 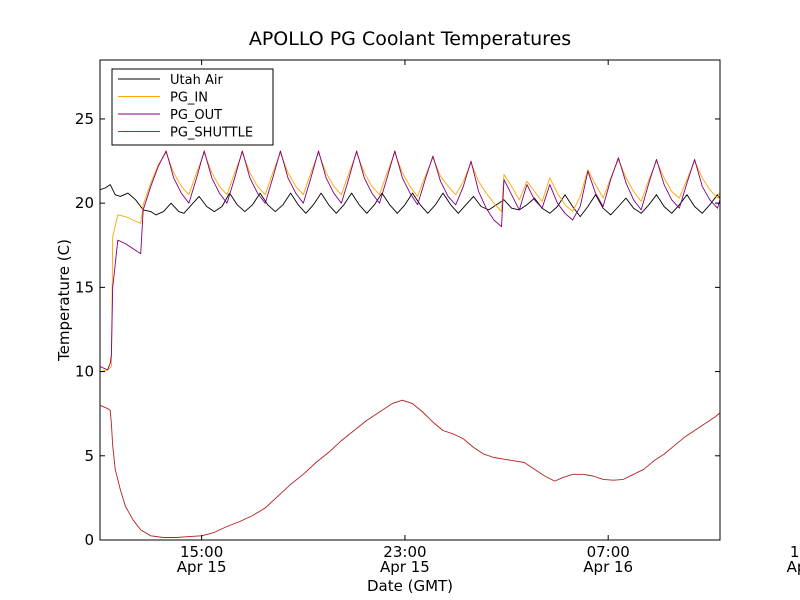 I want to click on y-tick-label: 5, so click(x=89, y=456).